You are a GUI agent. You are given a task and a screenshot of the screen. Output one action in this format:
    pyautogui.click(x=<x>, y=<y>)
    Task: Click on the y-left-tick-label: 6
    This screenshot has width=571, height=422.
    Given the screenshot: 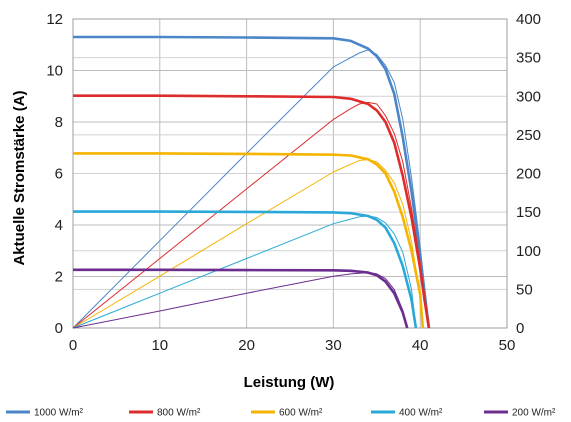 What is the action you would take?
    pyautogui.click(x=59, y=174)
    